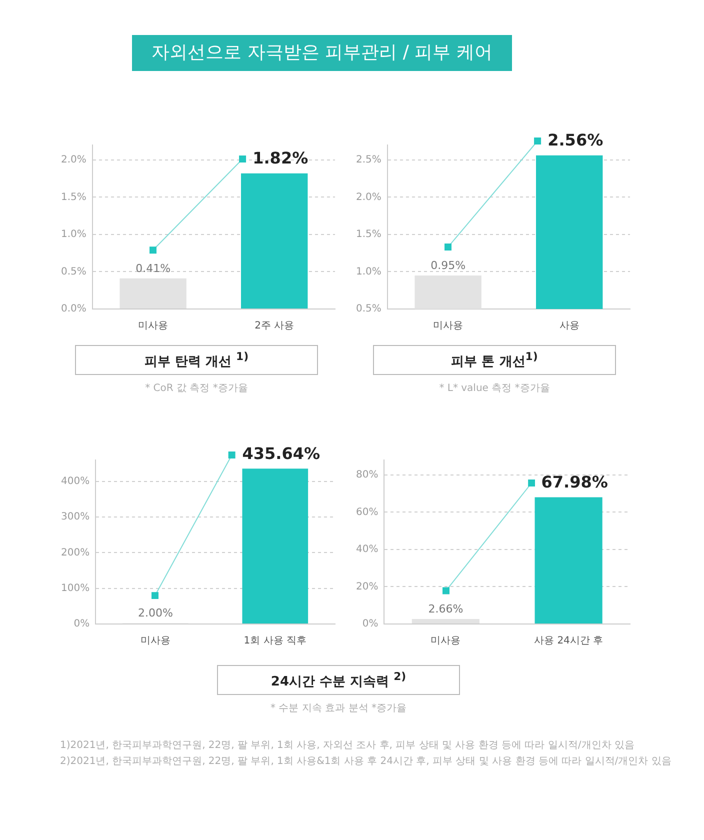 The width and height of the screenshot is (704, 840). What do you see at coordinates (322, 53) in the screenshot?
I see `chart-title: 자외선으로 자극받은 피부관리 / 피부 케어` at bounding box center [322, 53].